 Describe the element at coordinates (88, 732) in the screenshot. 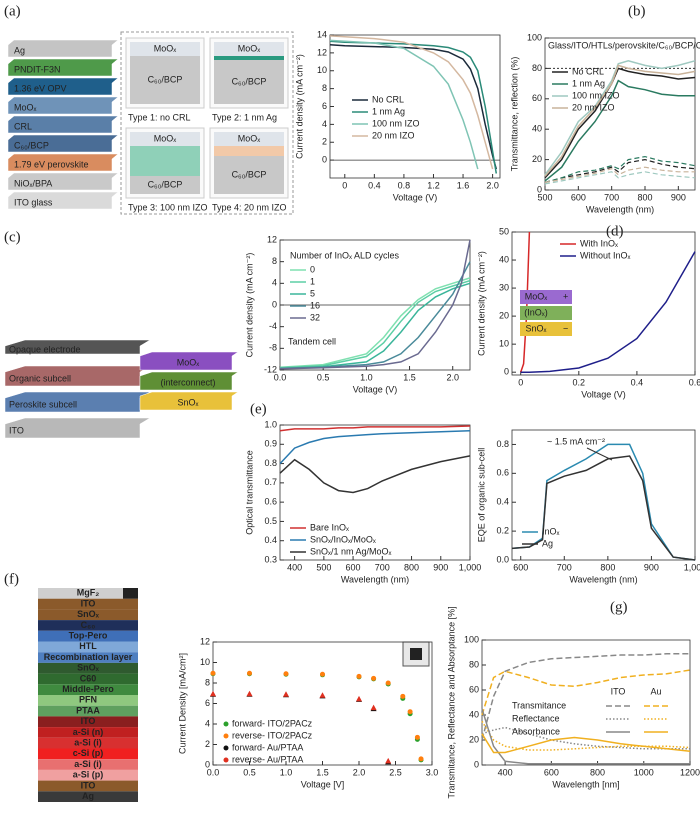

I see `layer-label: a-Si (n)` at that location.